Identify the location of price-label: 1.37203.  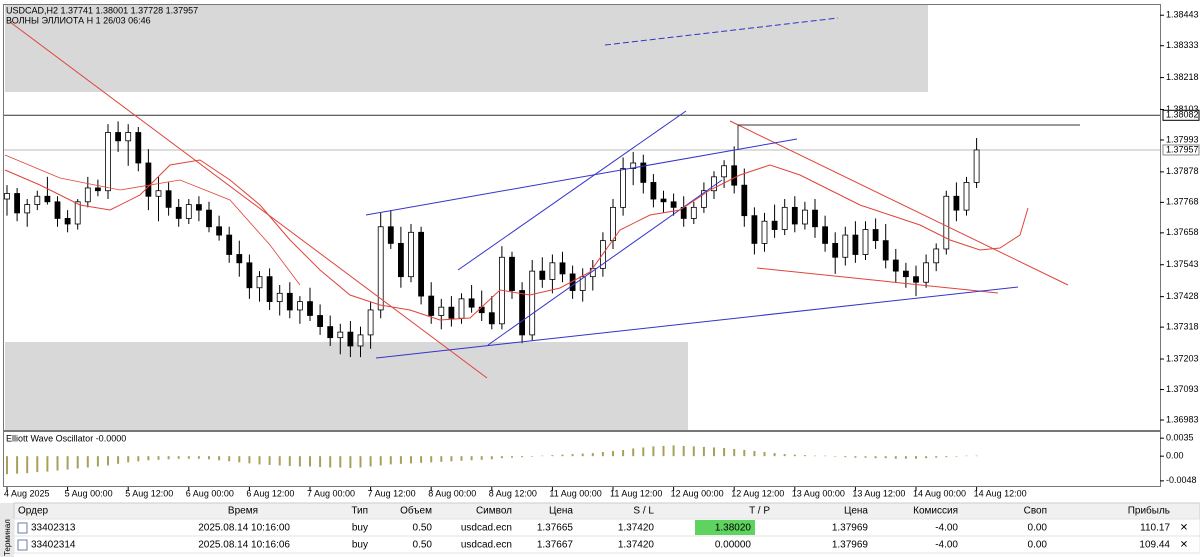
(1182, 358).